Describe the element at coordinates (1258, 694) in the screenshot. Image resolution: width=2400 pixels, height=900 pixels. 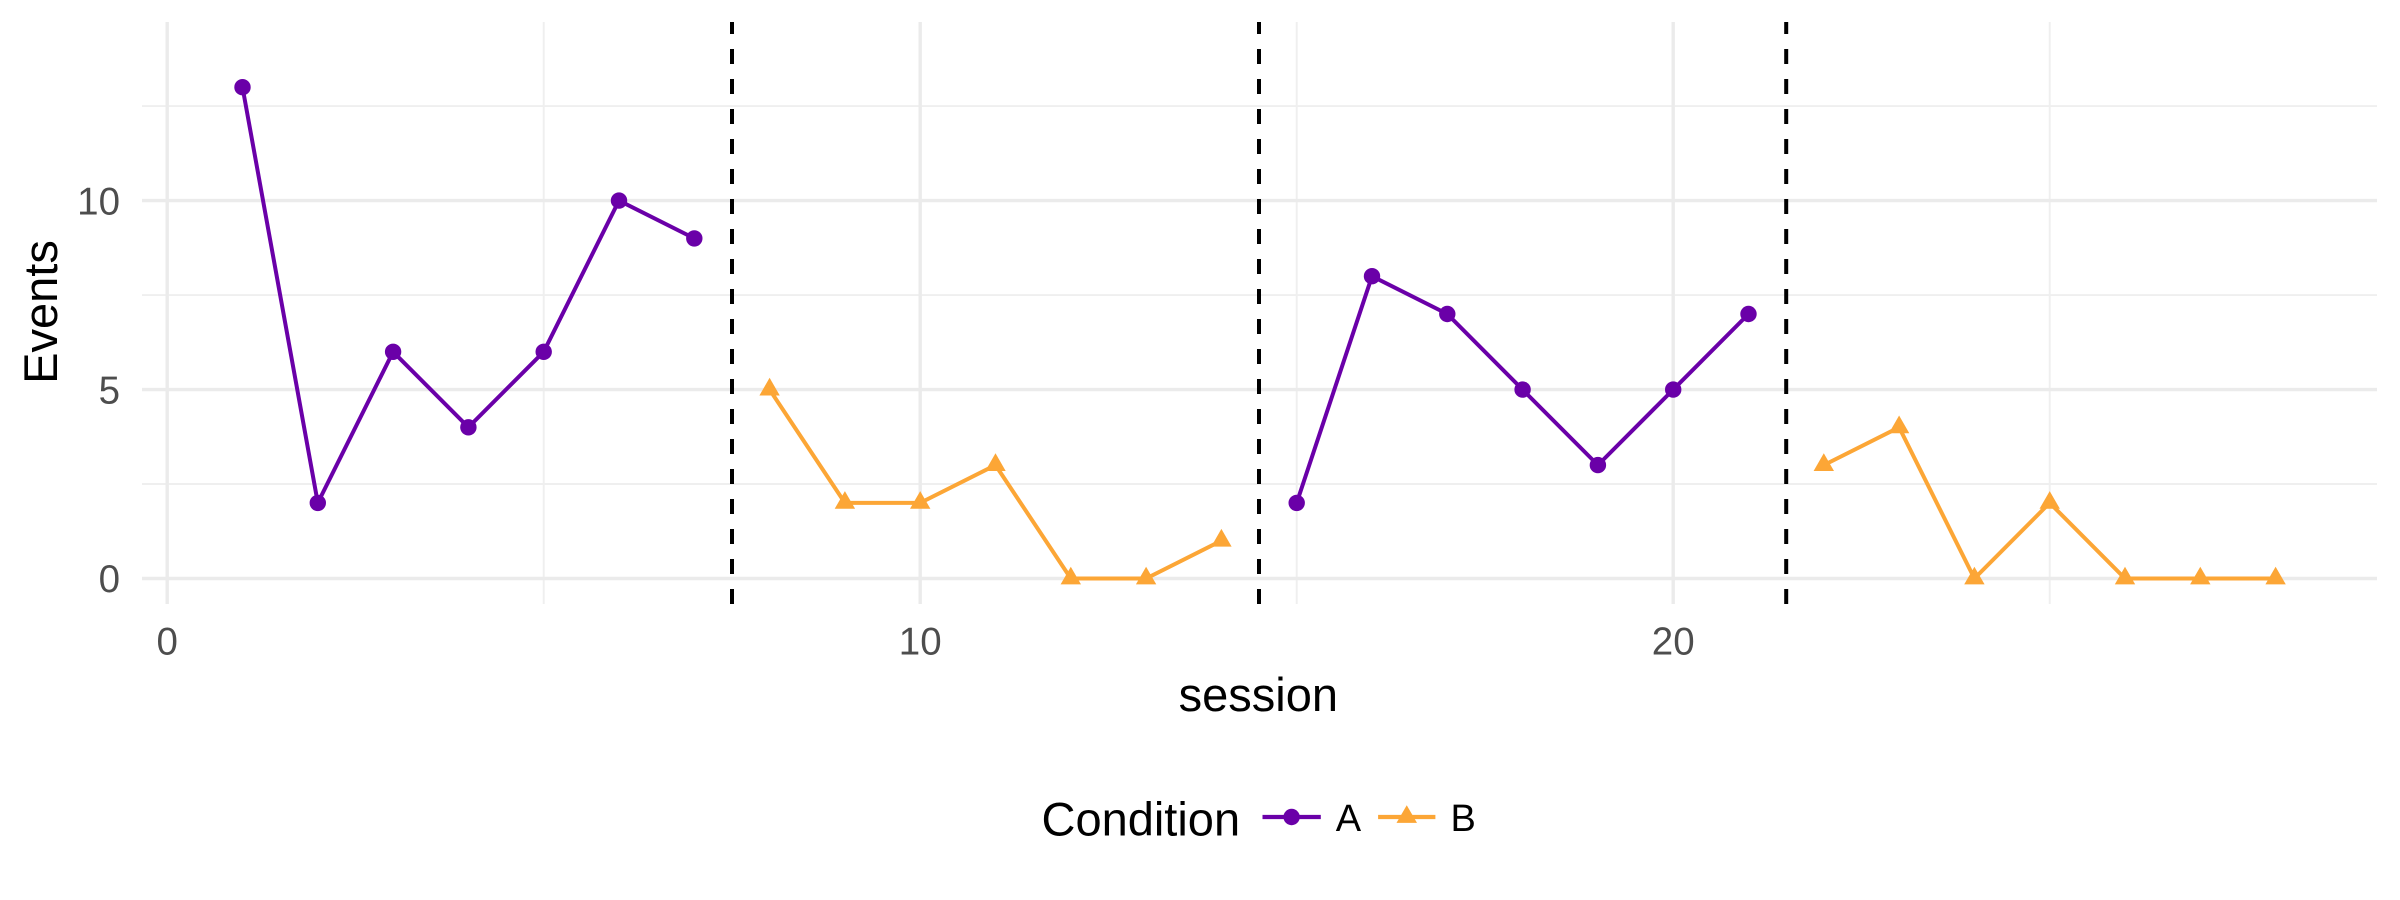
I see `svg-text: session` at that location.